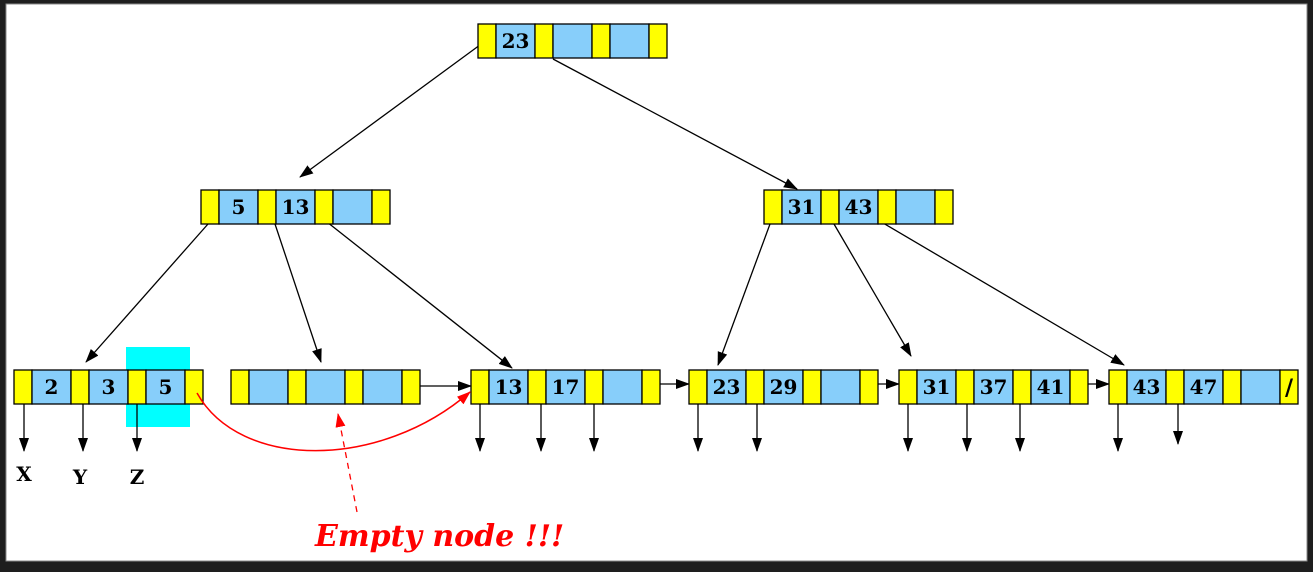 This screenshot has width=1313, height=572. Describe the element at coordinates (147, 293) in the screenshot. I see `edge-to-leaf1` at that location.